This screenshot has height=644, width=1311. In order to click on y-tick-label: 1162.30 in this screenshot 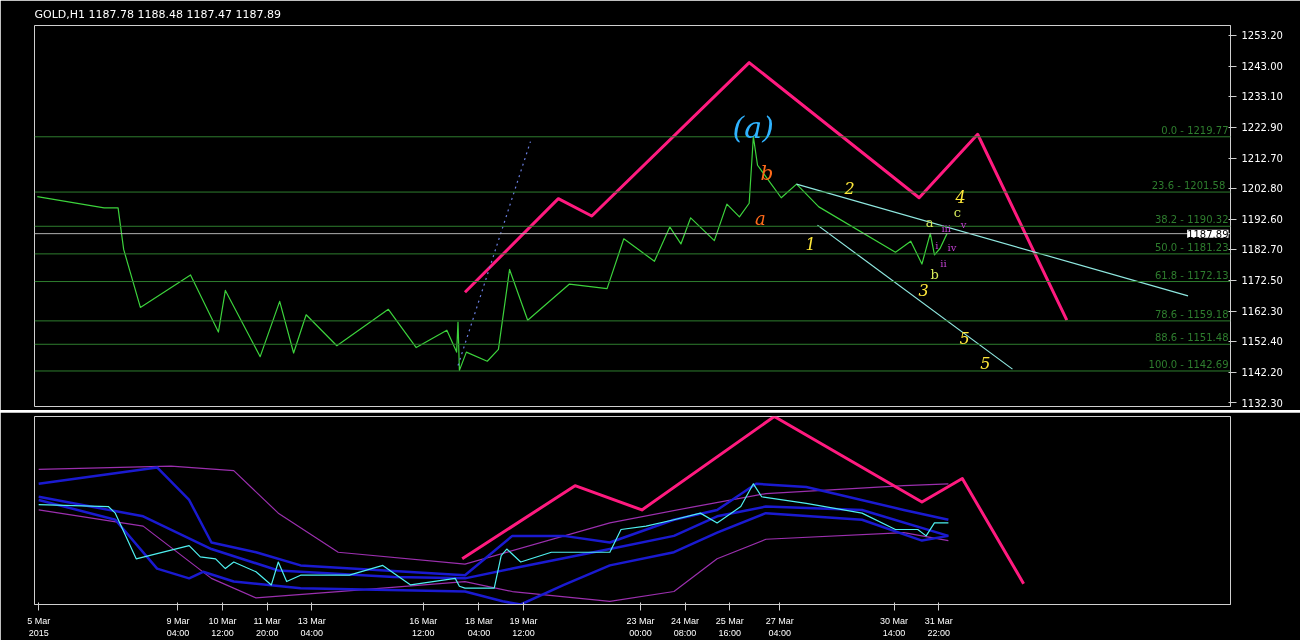, I will do `click(1262, 312)`.